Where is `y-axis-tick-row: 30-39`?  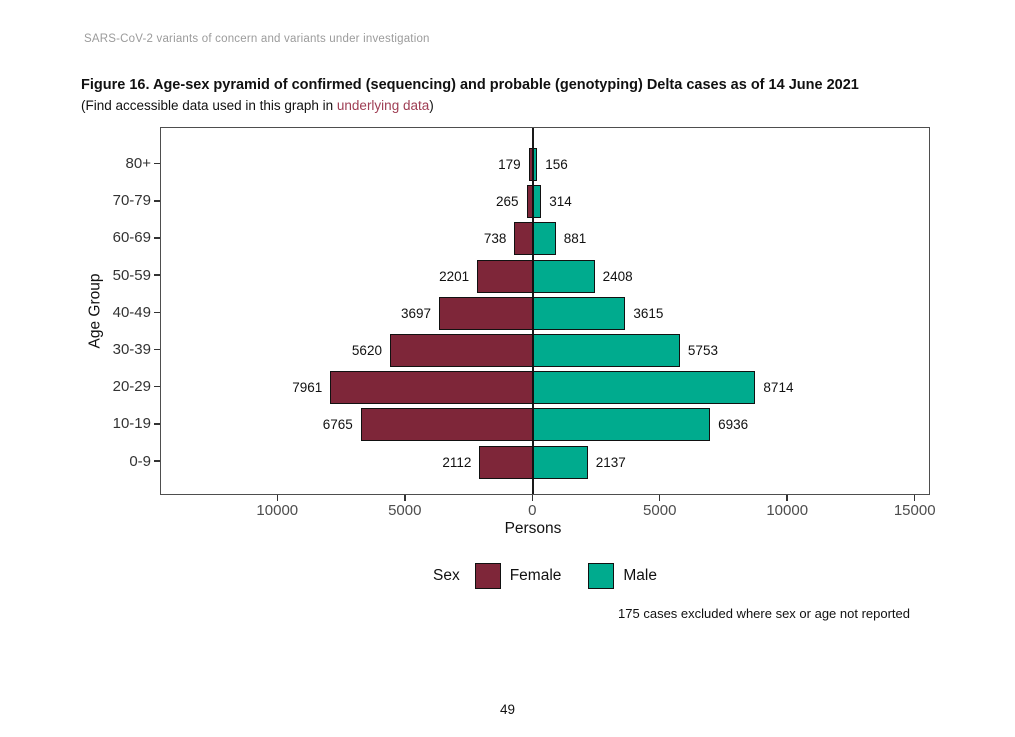 y-axis-tick-row: 30-39 is located at coordinates (125, 349).